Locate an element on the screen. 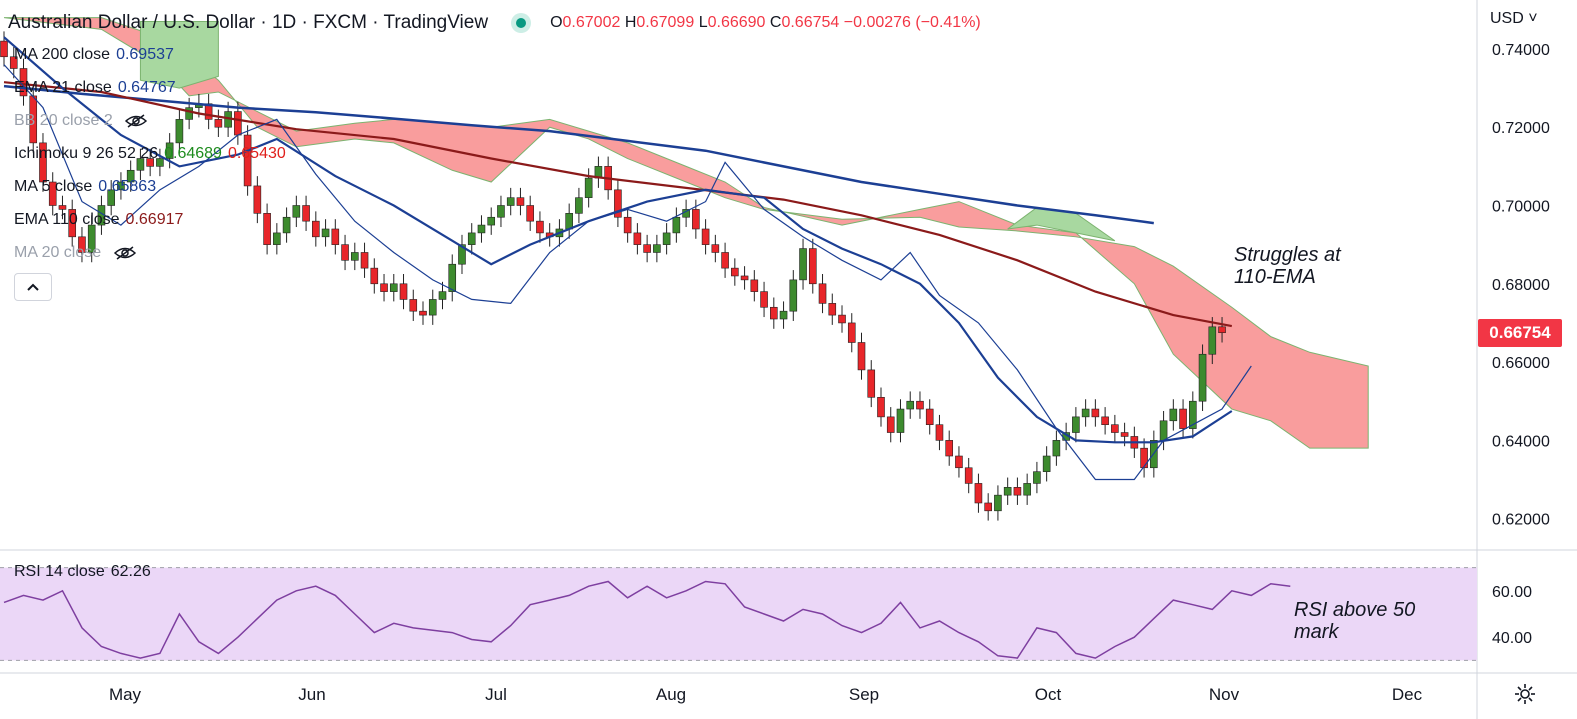 This screenshot has height=719, width=1577. low-label: L is located at coordinates (703, 22).